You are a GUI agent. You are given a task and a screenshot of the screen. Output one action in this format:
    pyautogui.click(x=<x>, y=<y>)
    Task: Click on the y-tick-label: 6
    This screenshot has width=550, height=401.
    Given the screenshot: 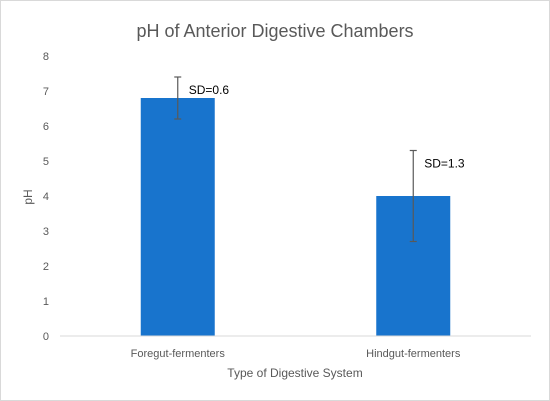 What is the action you would take?
    pyautogui.click(x=46, y=127)
    